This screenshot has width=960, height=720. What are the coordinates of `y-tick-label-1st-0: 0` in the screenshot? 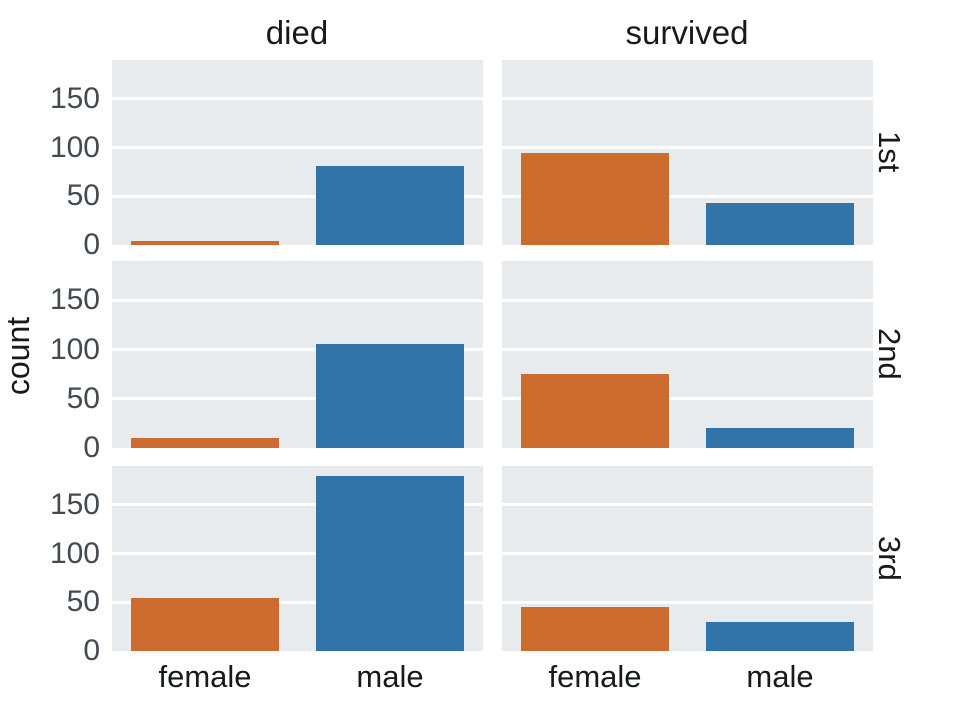 It's located at (91, 244).